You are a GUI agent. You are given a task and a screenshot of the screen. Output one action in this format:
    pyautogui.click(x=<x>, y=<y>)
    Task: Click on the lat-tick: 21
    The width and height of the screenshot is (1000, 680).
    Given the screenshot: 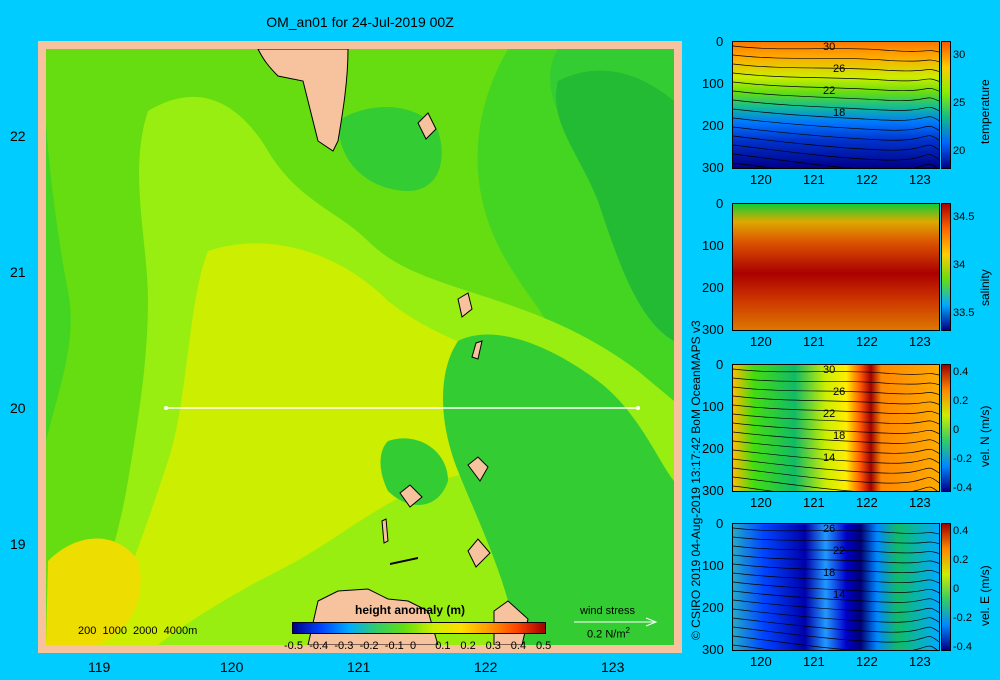 What is the action you would take?
    pyautogui.click(x=18, y=272)
    